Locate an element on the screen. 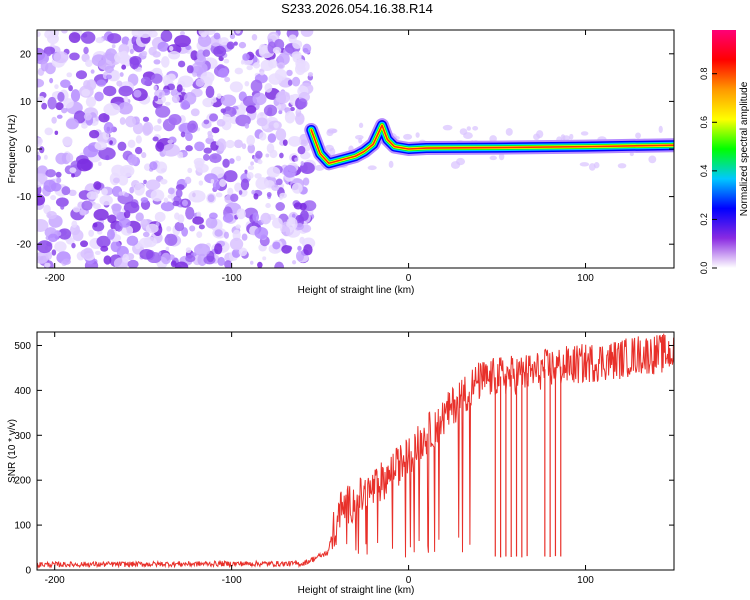  y-tick-label: 20 is located at coordinates (26, 54).